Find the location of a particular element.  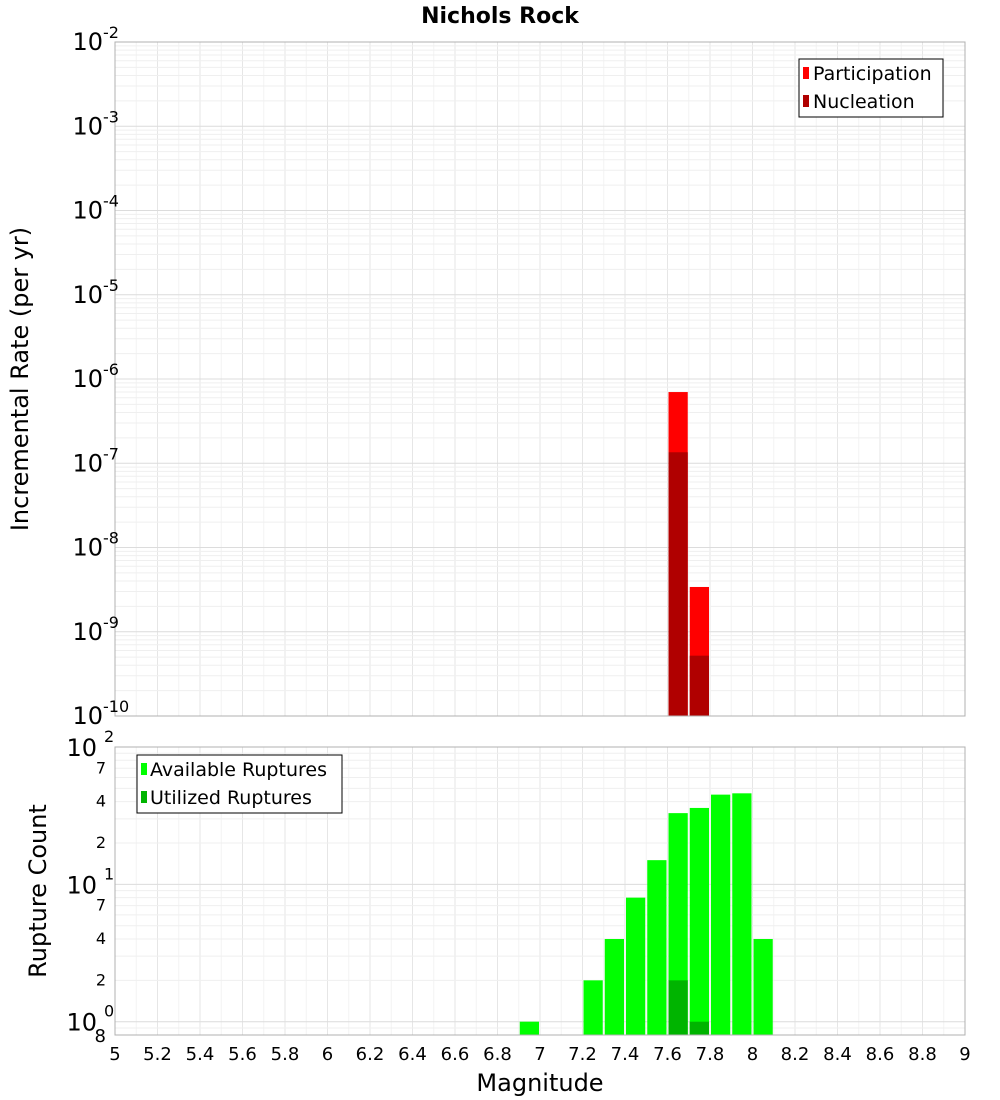

x-tick-label: 6 is located at coordinates (327, 1054).